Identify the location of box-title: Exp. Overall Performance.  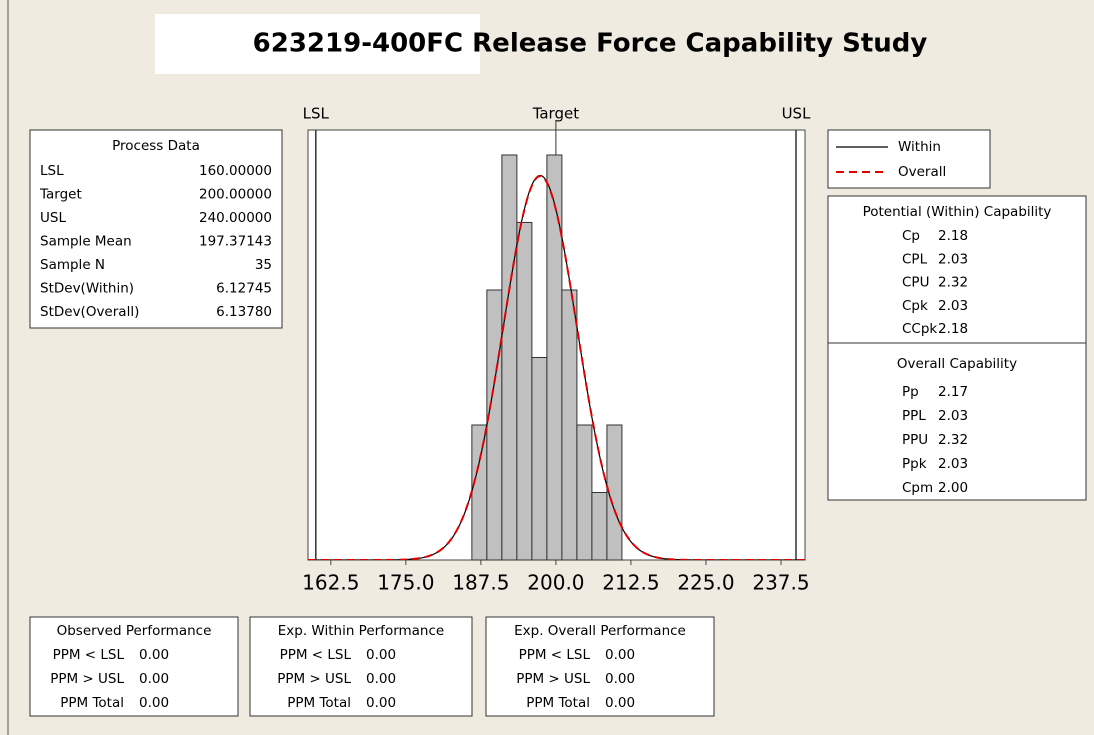
(600, 631).